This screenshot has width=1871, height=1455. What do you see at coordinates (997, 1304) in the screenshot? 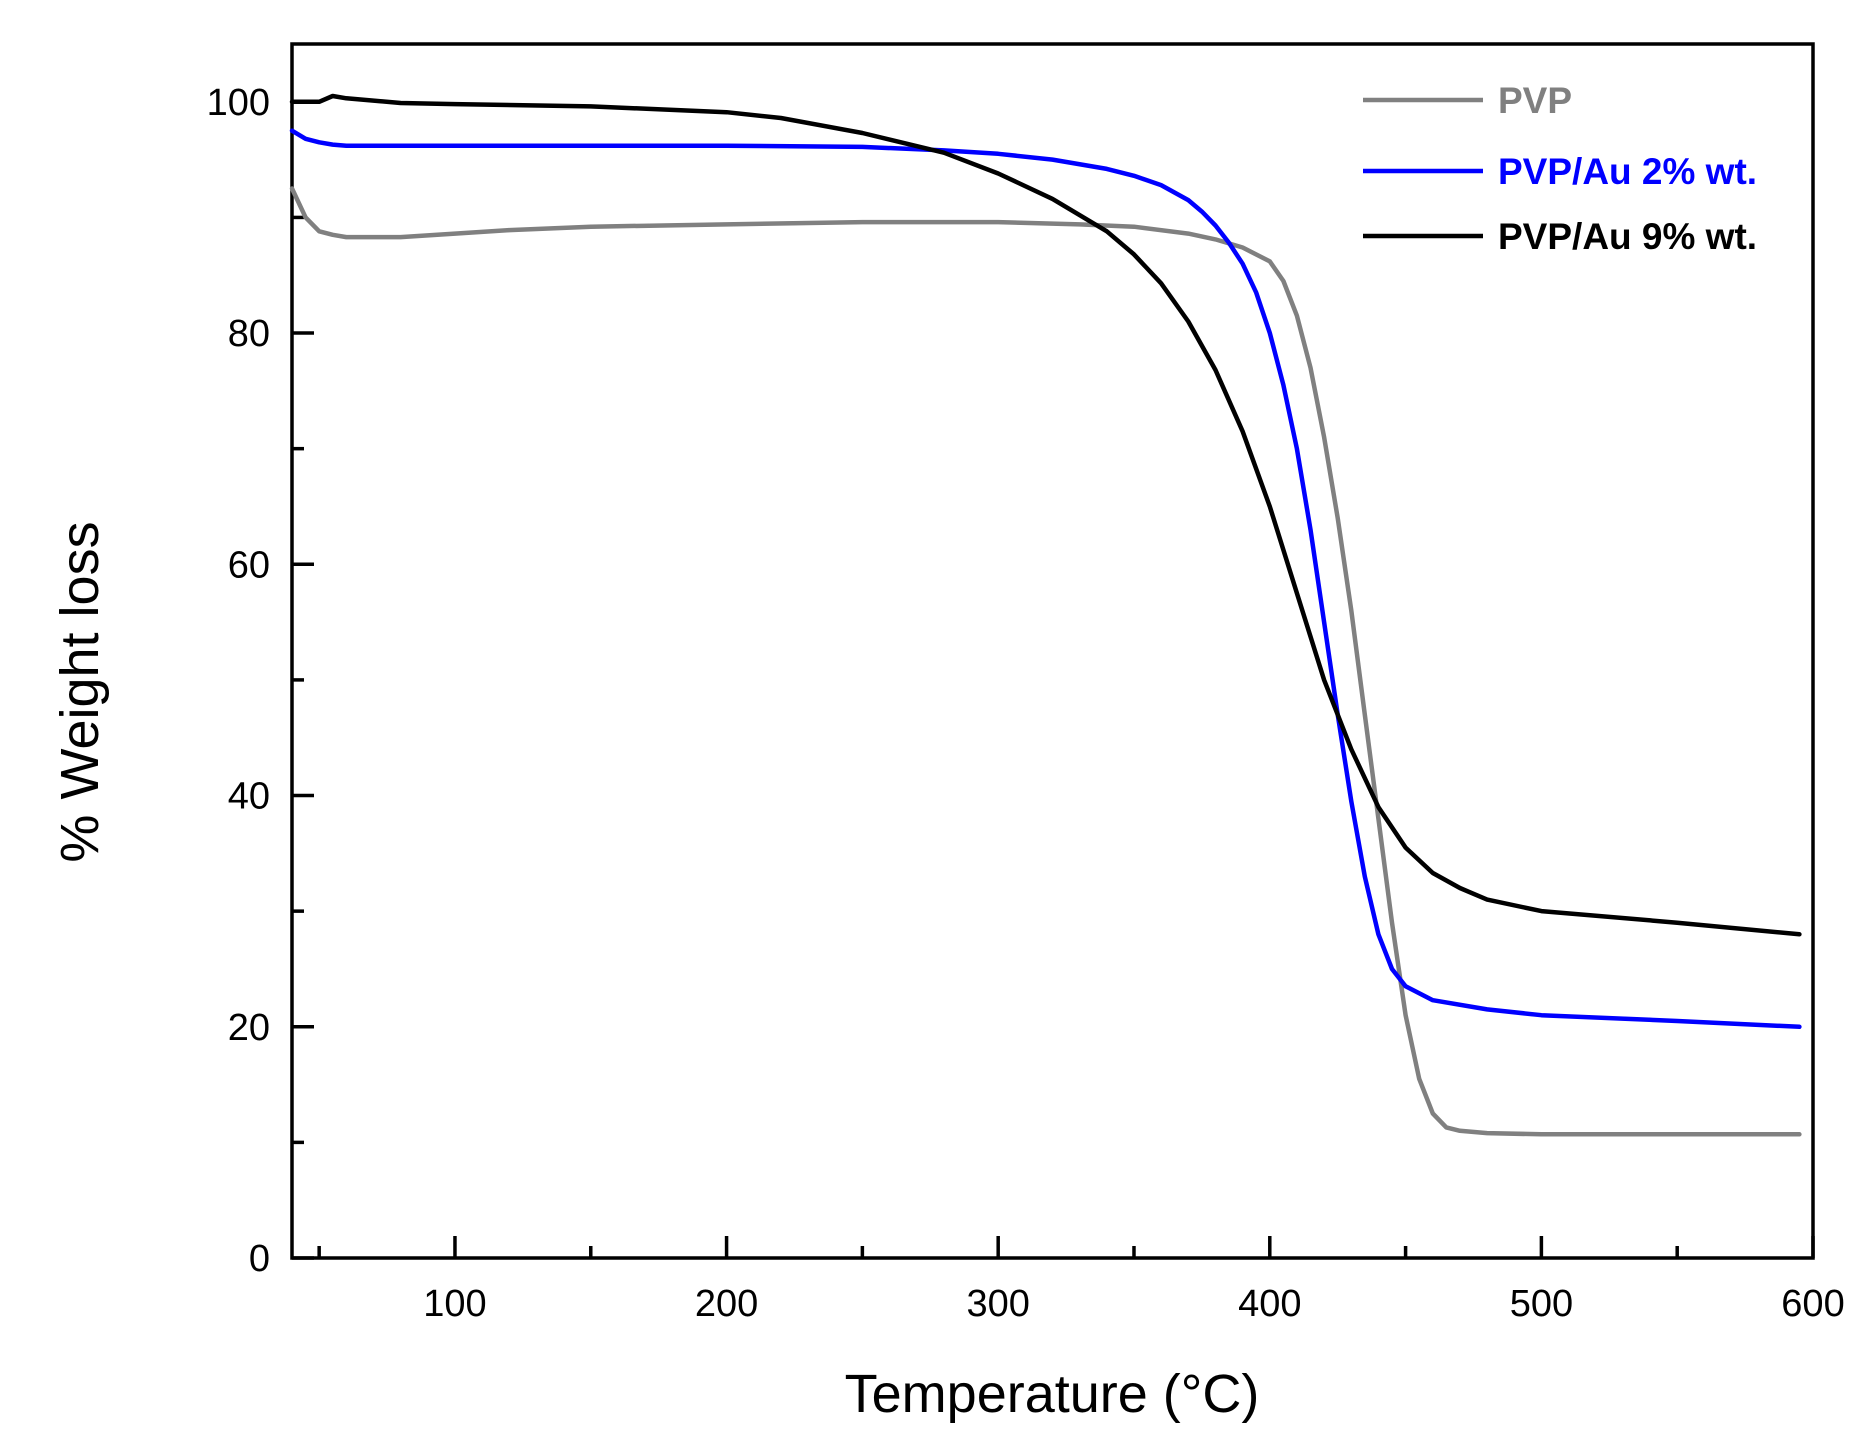
I see `x-tick-label: 300` at bounding box center [997, 1304].